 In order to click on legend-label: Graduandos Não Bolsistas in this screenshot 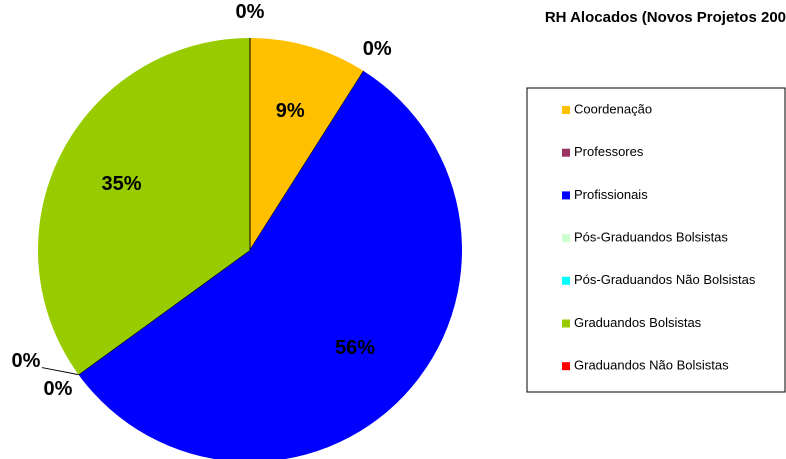, I will do `click(651, 365)`.